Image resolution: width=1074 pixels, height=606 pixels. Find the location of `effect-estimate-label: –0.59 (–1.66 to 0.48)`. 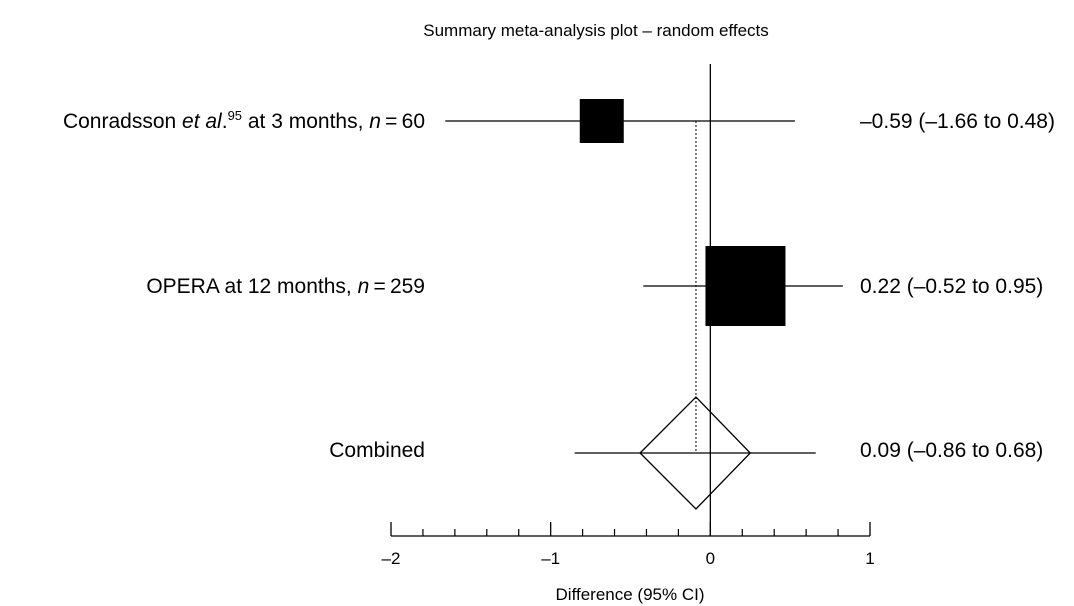

effect-estimate-label: –0.59 (–1.66 to 0.48) is located at coordinates (957, 121).